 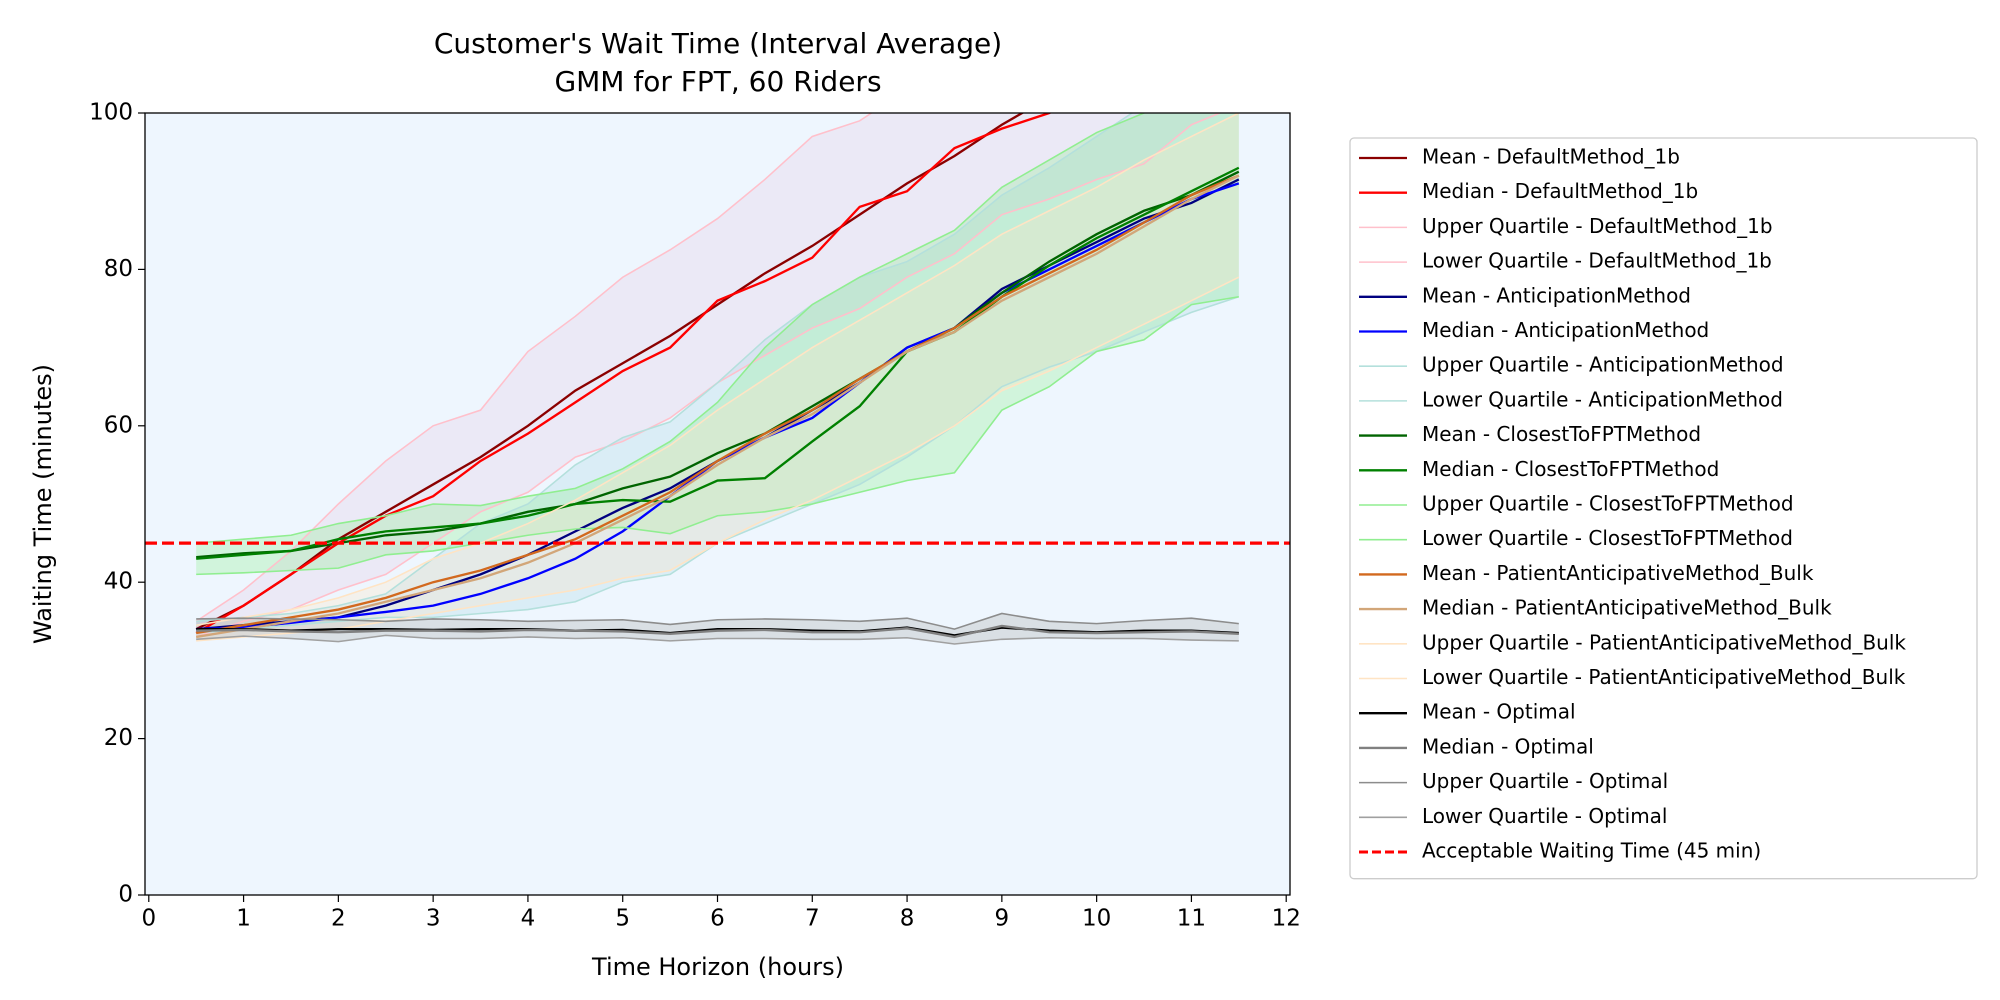 I want to click on x-tick-label: 3, so click(x=433, y=919).